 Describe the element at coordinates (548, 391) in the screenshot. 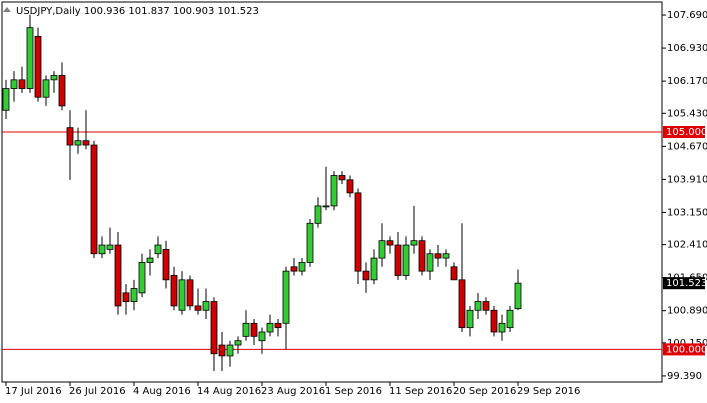

I see `x-tick-label: 29 Sep 2016` at that location.